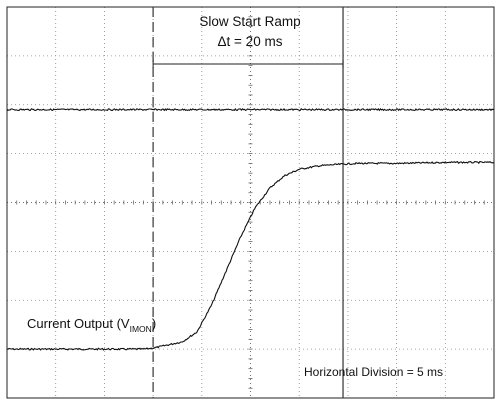 The height and width of the screenshot is (403, 500). What do you see at coordinates (78, 323) in the screenshot?
I see `trace-label-main: Current Output (V` at bounding box center [78, 323].